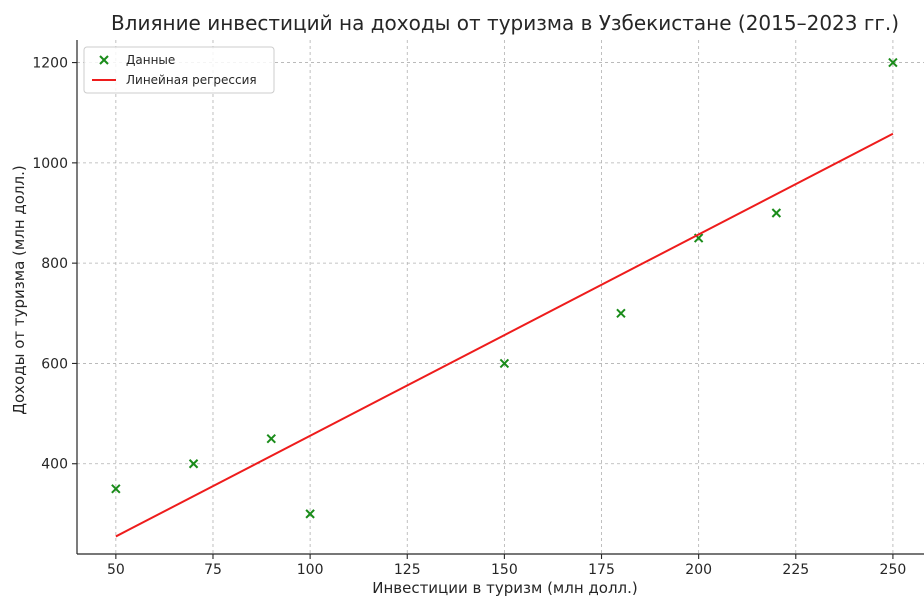  What do you see at coordinates (505, 588) in the screenshot?
I see `x-axis-label: Инвестиции в туризм (млн долл.)` at bounding box center [505, 588].